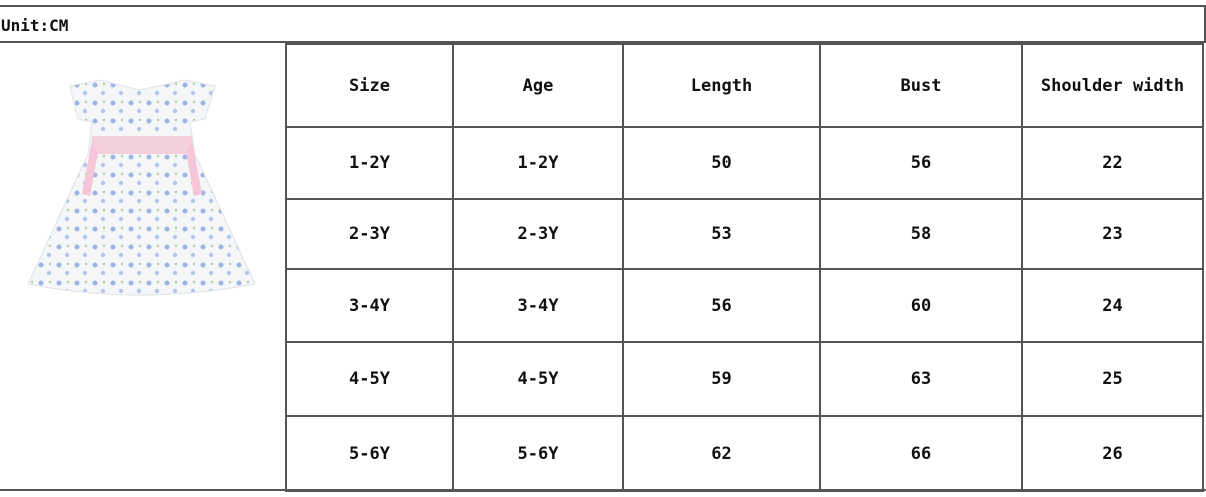 The height and width of the screenshot is (497, 1206). I want to click on header-length: Length, so click(721, 85).